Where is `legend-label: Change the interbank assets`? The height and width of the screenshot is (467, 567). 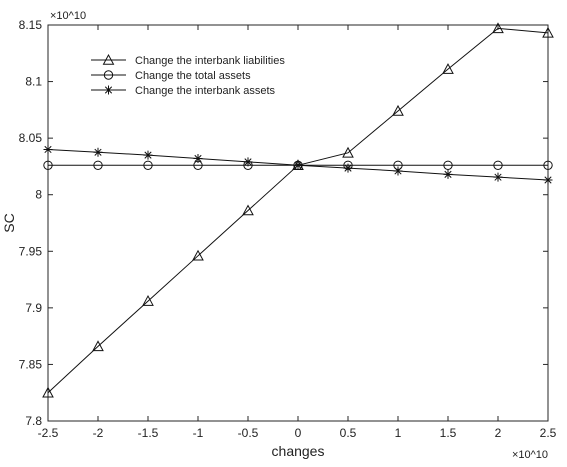 legend-label: Change the interbank assets is located at coordinates (205, 91).